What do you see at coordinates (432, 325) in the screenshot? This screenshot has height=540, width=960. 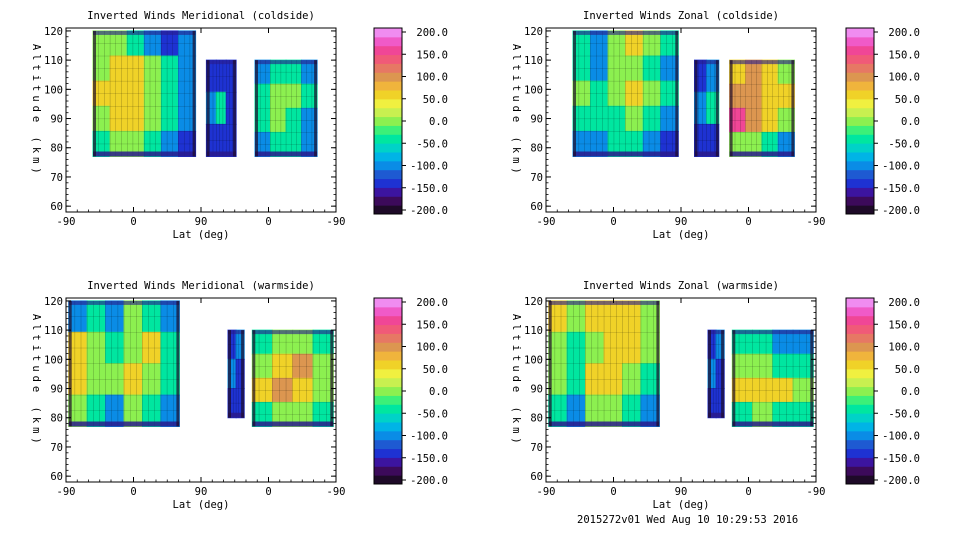 I see `colorbar-tick-label: 150.0` at bounding box center [432, 325].